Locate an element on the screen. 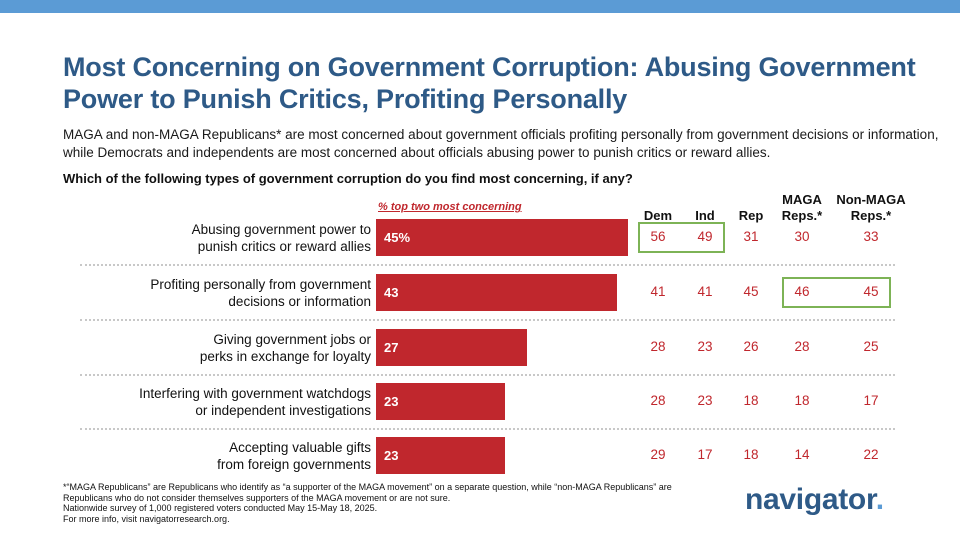 The height and width of the screenshot is (540, 960). column-header-line: MAGA is located at coordinates (802, 199).